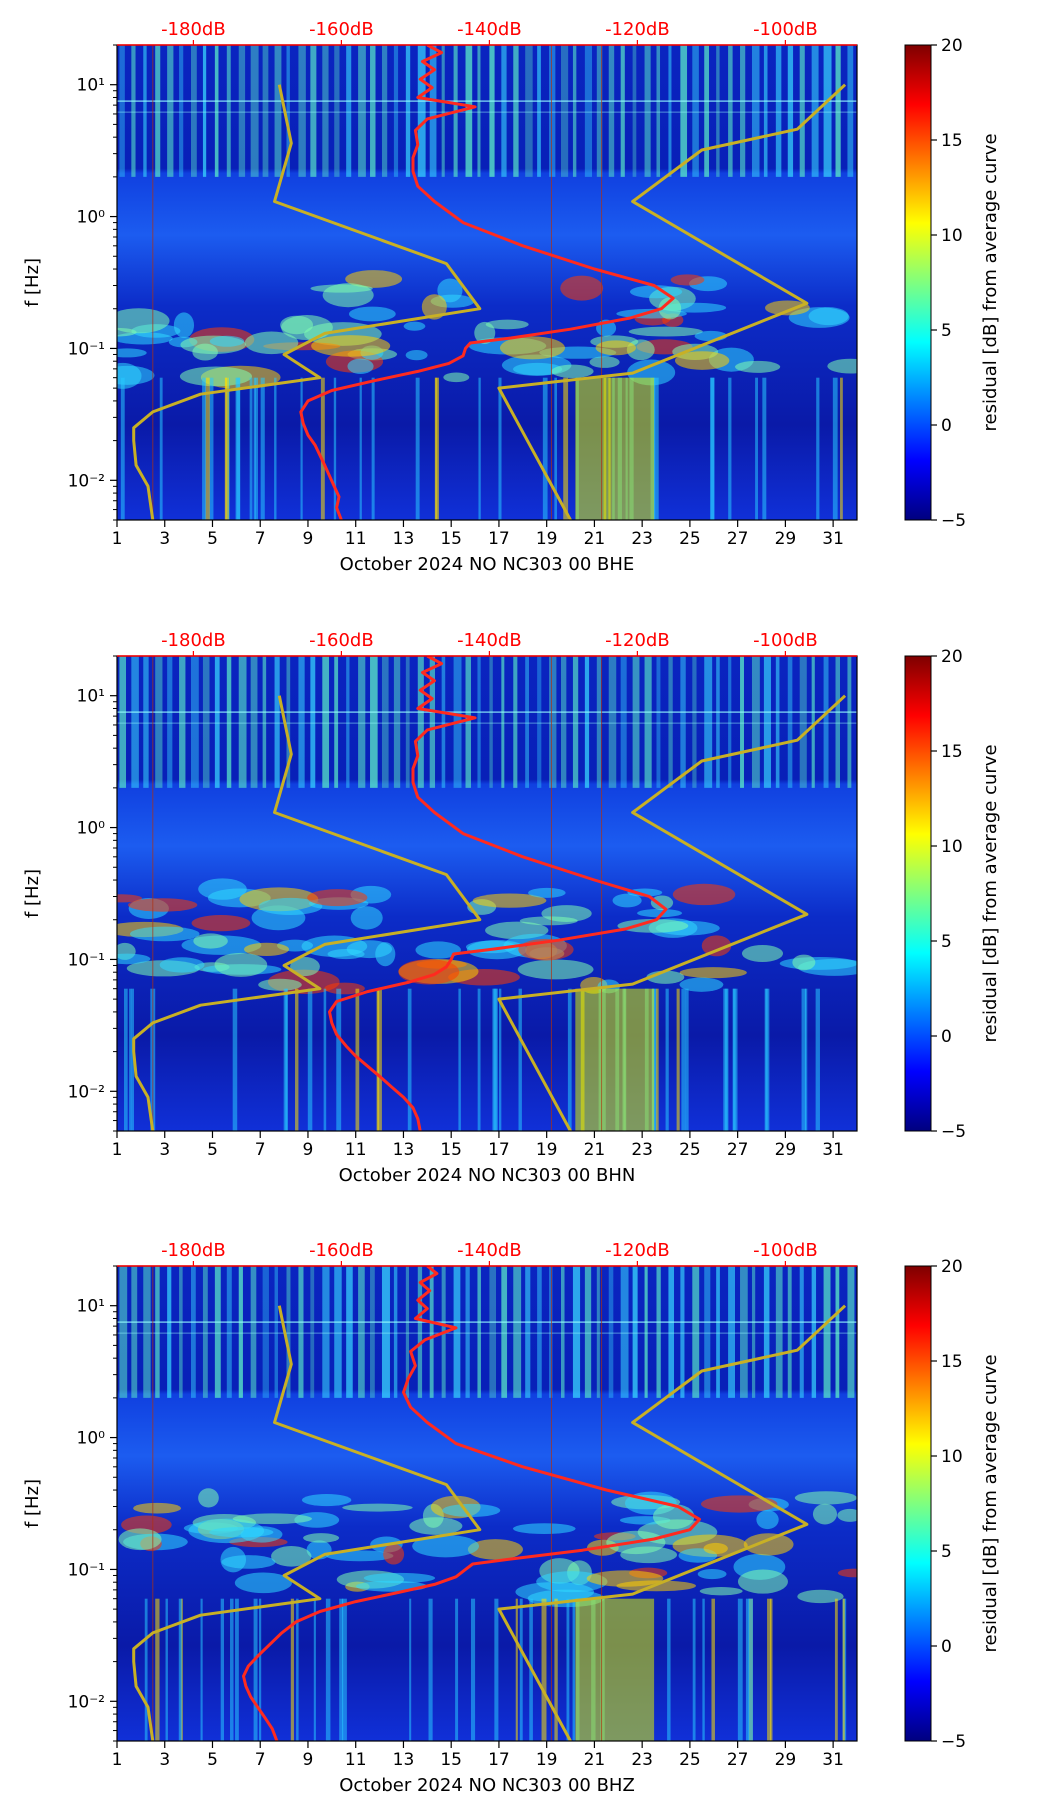 Image resolution: width=1052 pixels, height=1806 pixels. I want to click on x-tick-label: 11, so click(356, 1760).